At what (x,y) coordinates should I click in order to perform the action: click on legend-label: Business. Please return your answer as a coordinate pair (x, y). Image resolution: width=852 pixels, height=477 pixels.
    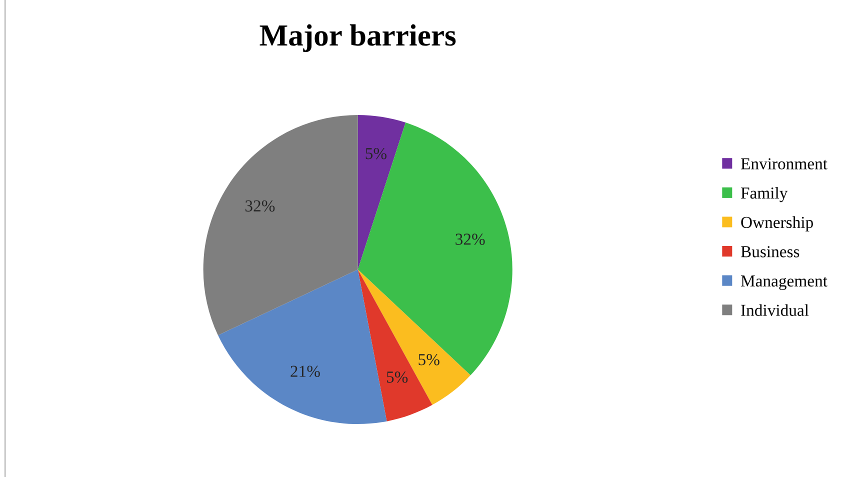
    Looking at the image, I should click on (770, 252).